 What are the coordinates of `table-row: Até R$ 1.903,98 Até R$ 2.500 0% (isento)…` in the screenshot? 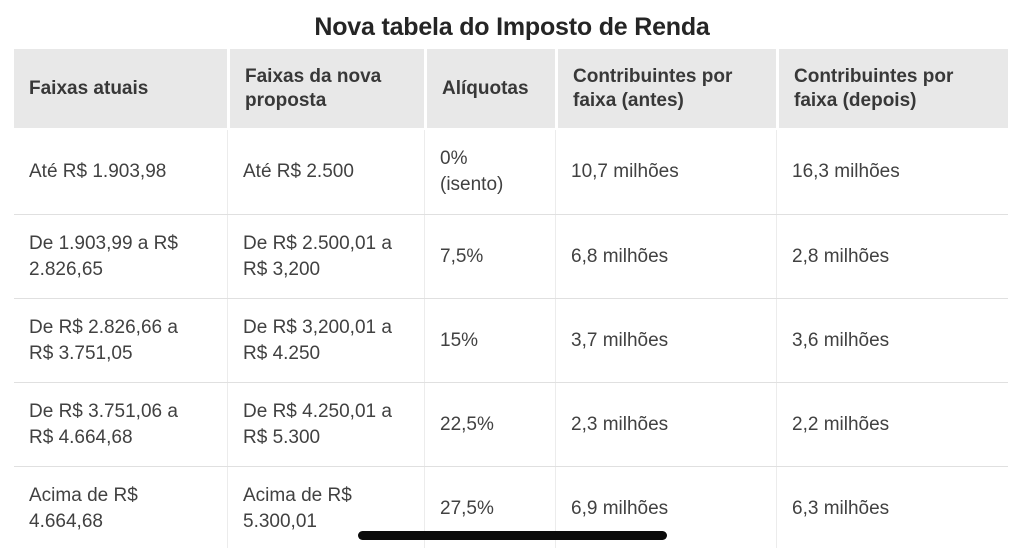 It's located at (511, 172).